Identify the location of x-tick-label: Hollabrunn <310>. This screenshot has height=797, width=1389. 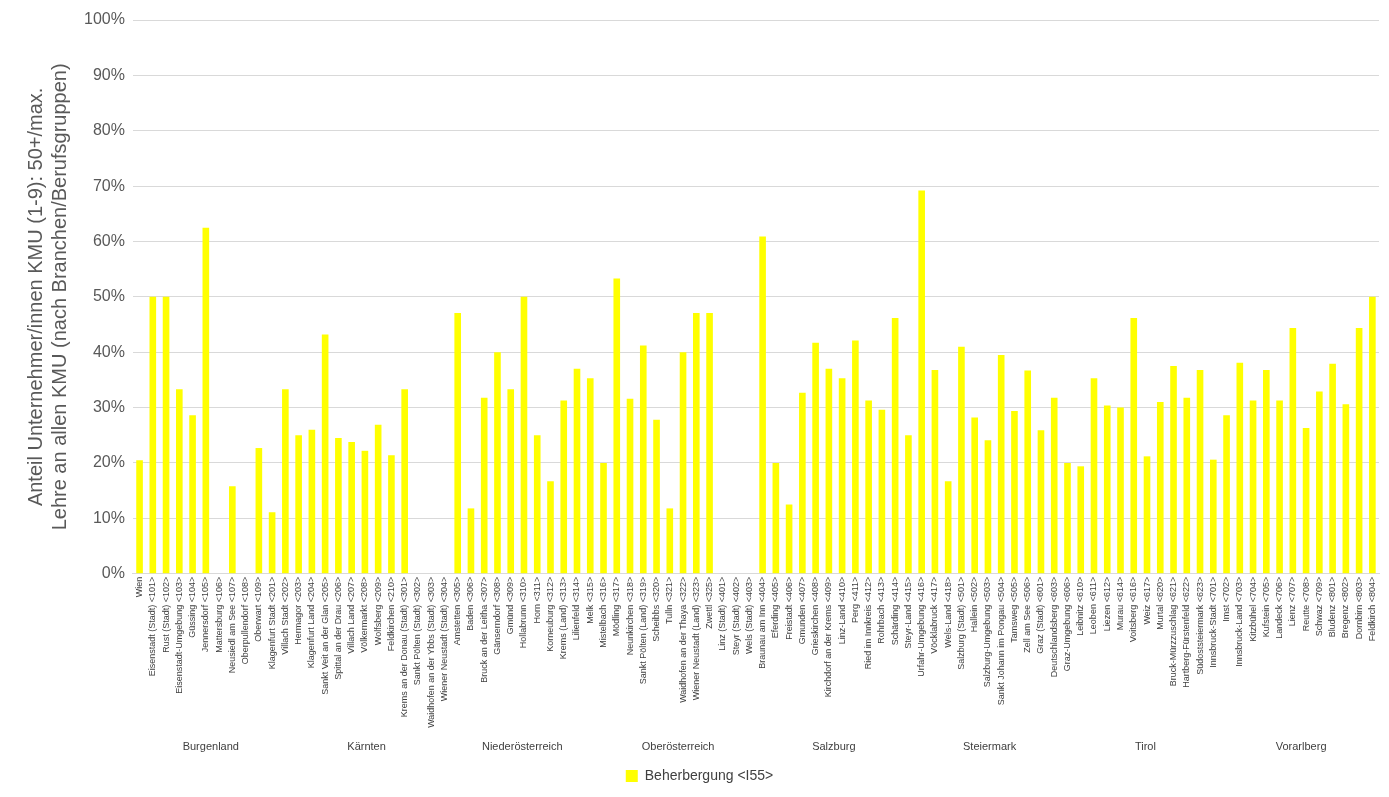
(523, 612).